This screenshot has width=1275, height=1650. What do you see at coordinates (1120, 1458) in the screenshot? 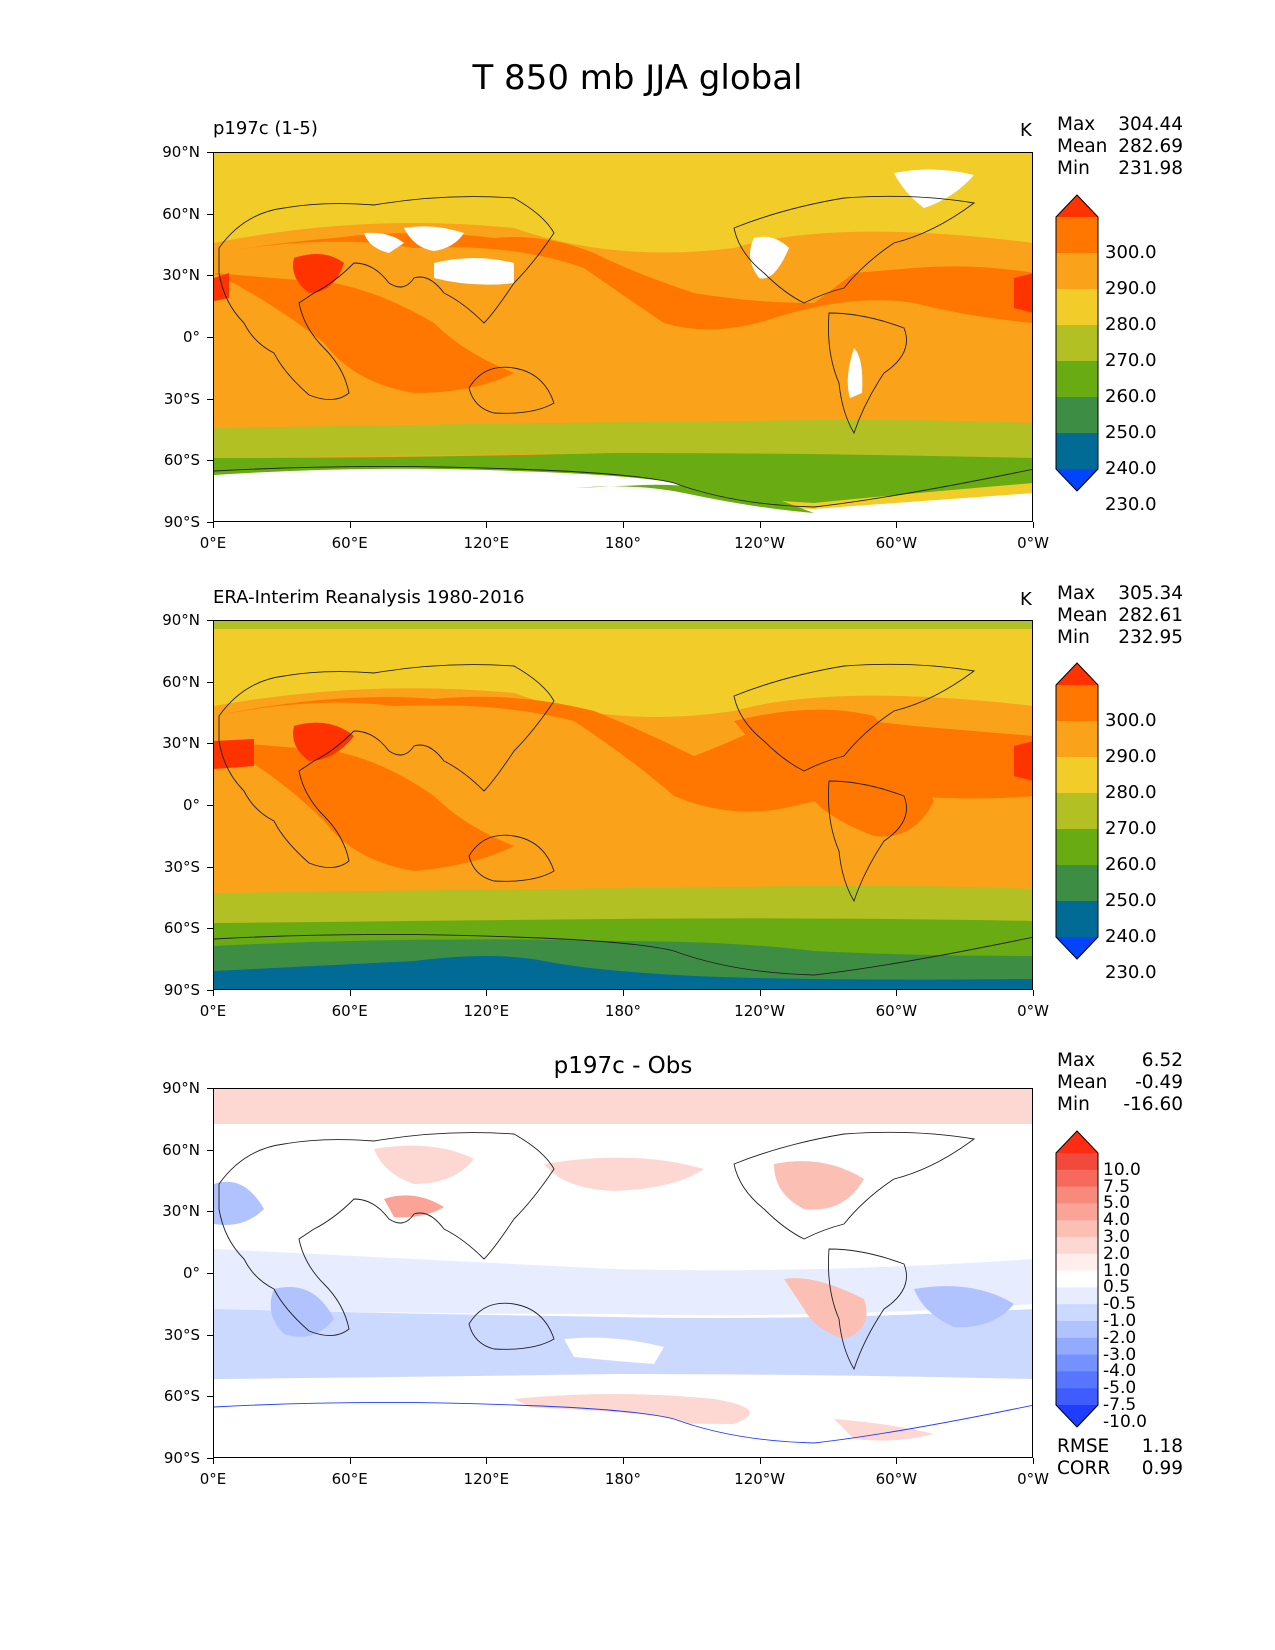
I see `metrics-box: RMSE 1.18 CORR 0.99` at bounding box center [1120, 1458].